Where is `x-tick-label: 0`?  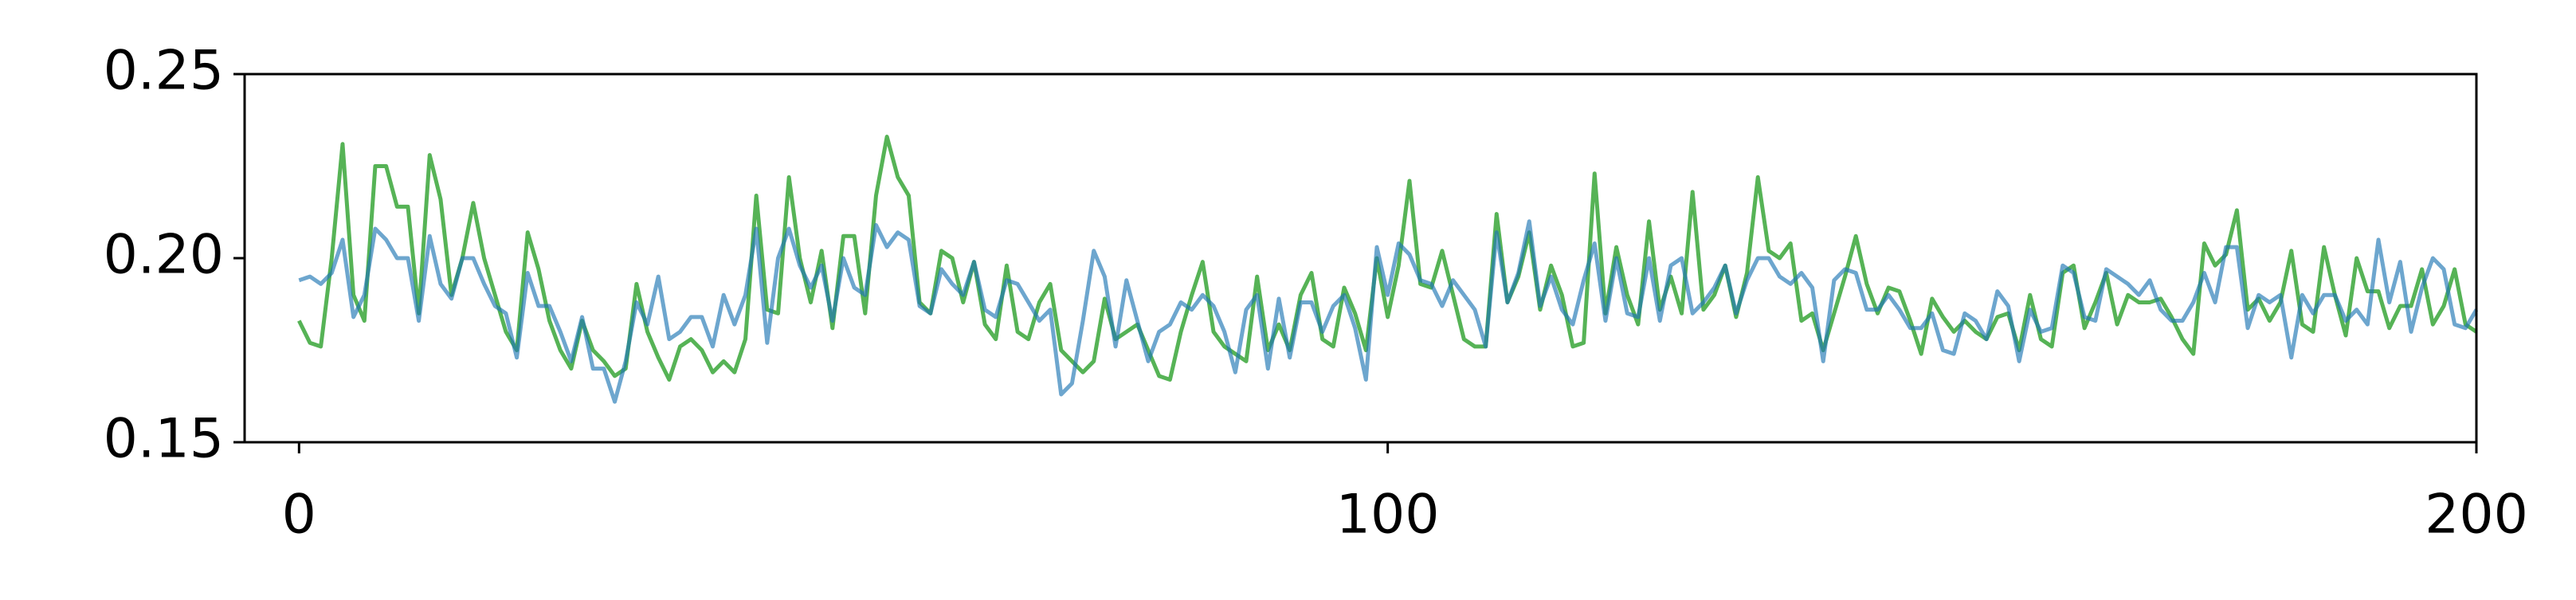 x-tick-label: 0 is located at coordinates (299, 515).